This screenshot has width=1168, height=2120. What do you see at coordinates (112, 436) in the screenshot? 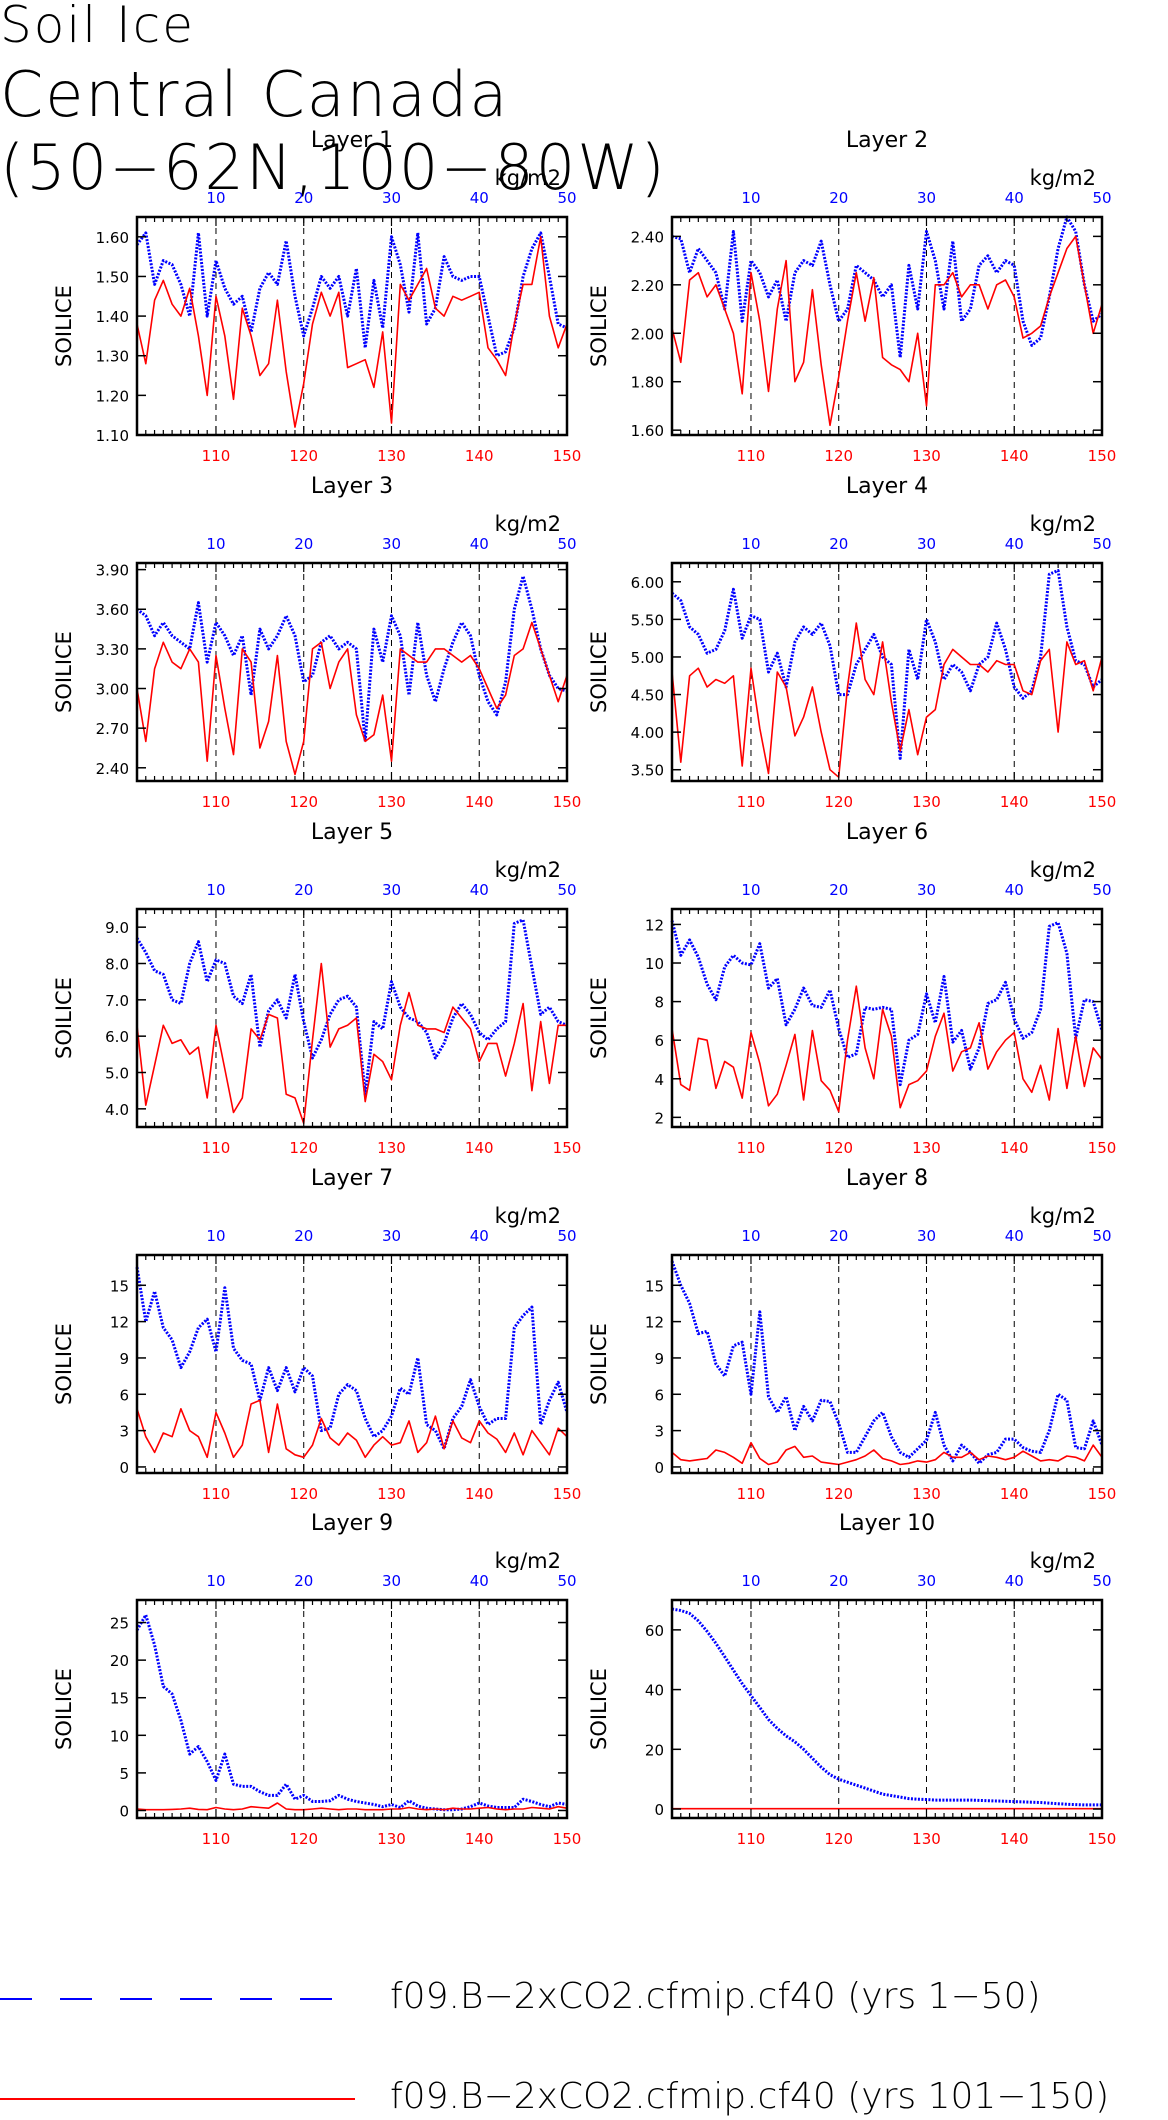
I see `y-tick-label: 1.10` at bounding box center [112, 436].